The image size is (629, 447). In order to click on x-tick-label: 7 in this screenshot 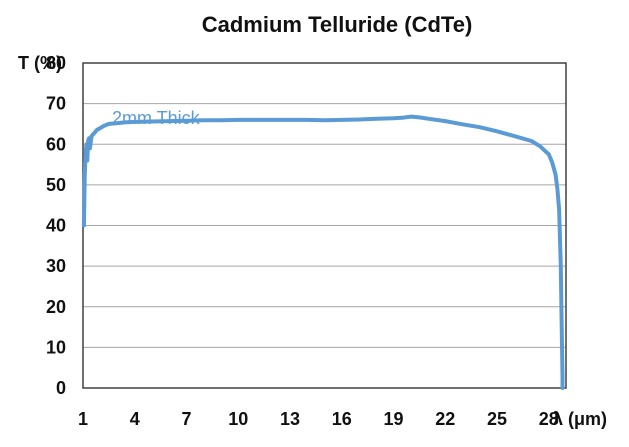, I will do `click(186, 419)`.